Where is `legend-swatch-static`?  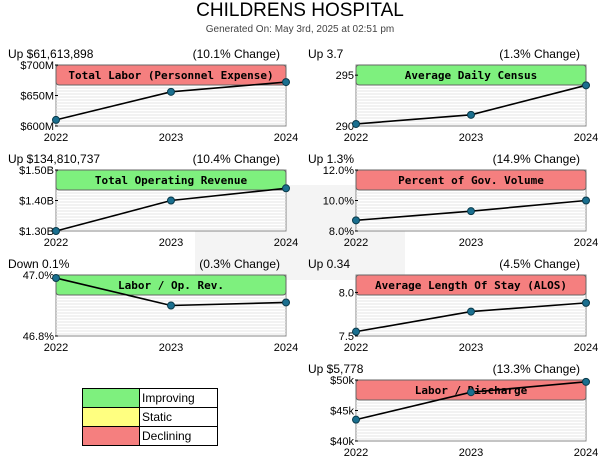 legend-swatch-static is located at coordinates (111, 417).